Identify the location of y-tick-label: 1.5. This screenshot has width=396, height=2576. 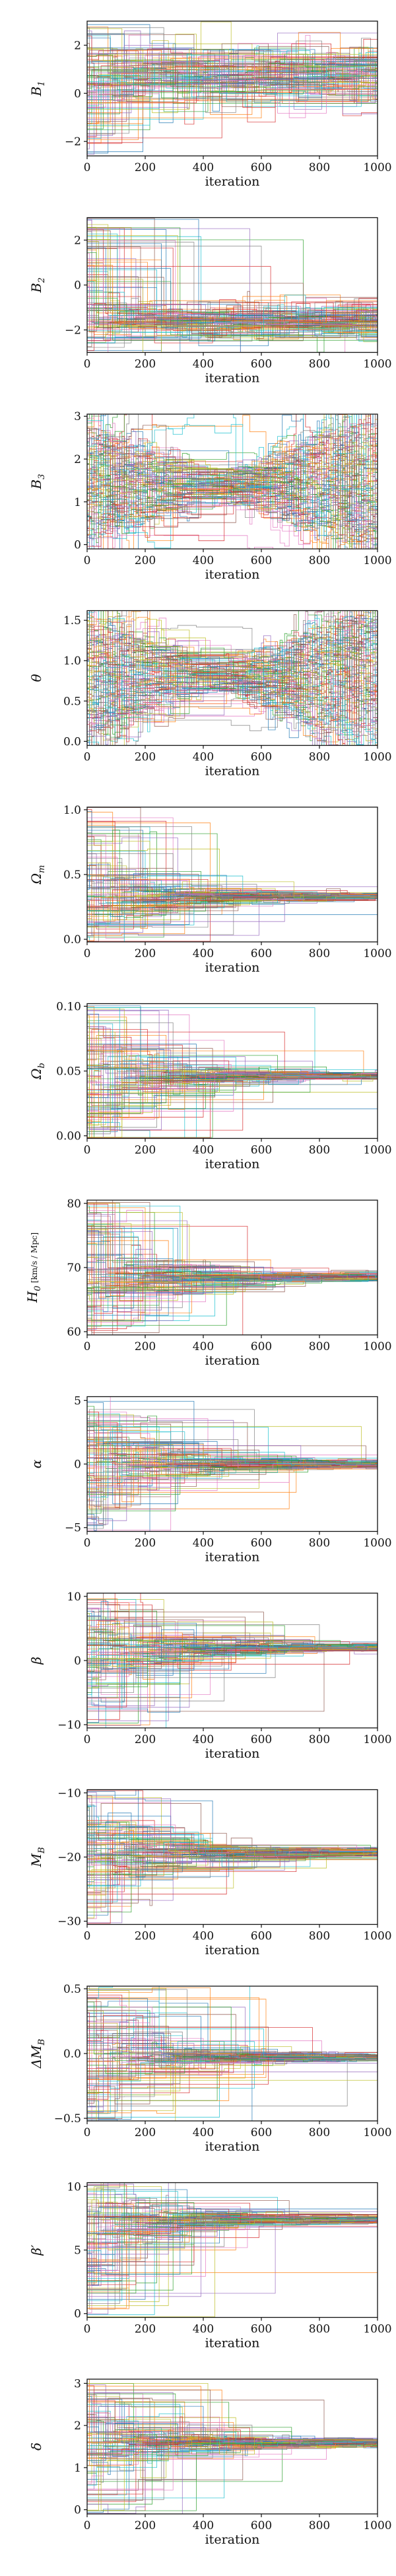
(72, 621).